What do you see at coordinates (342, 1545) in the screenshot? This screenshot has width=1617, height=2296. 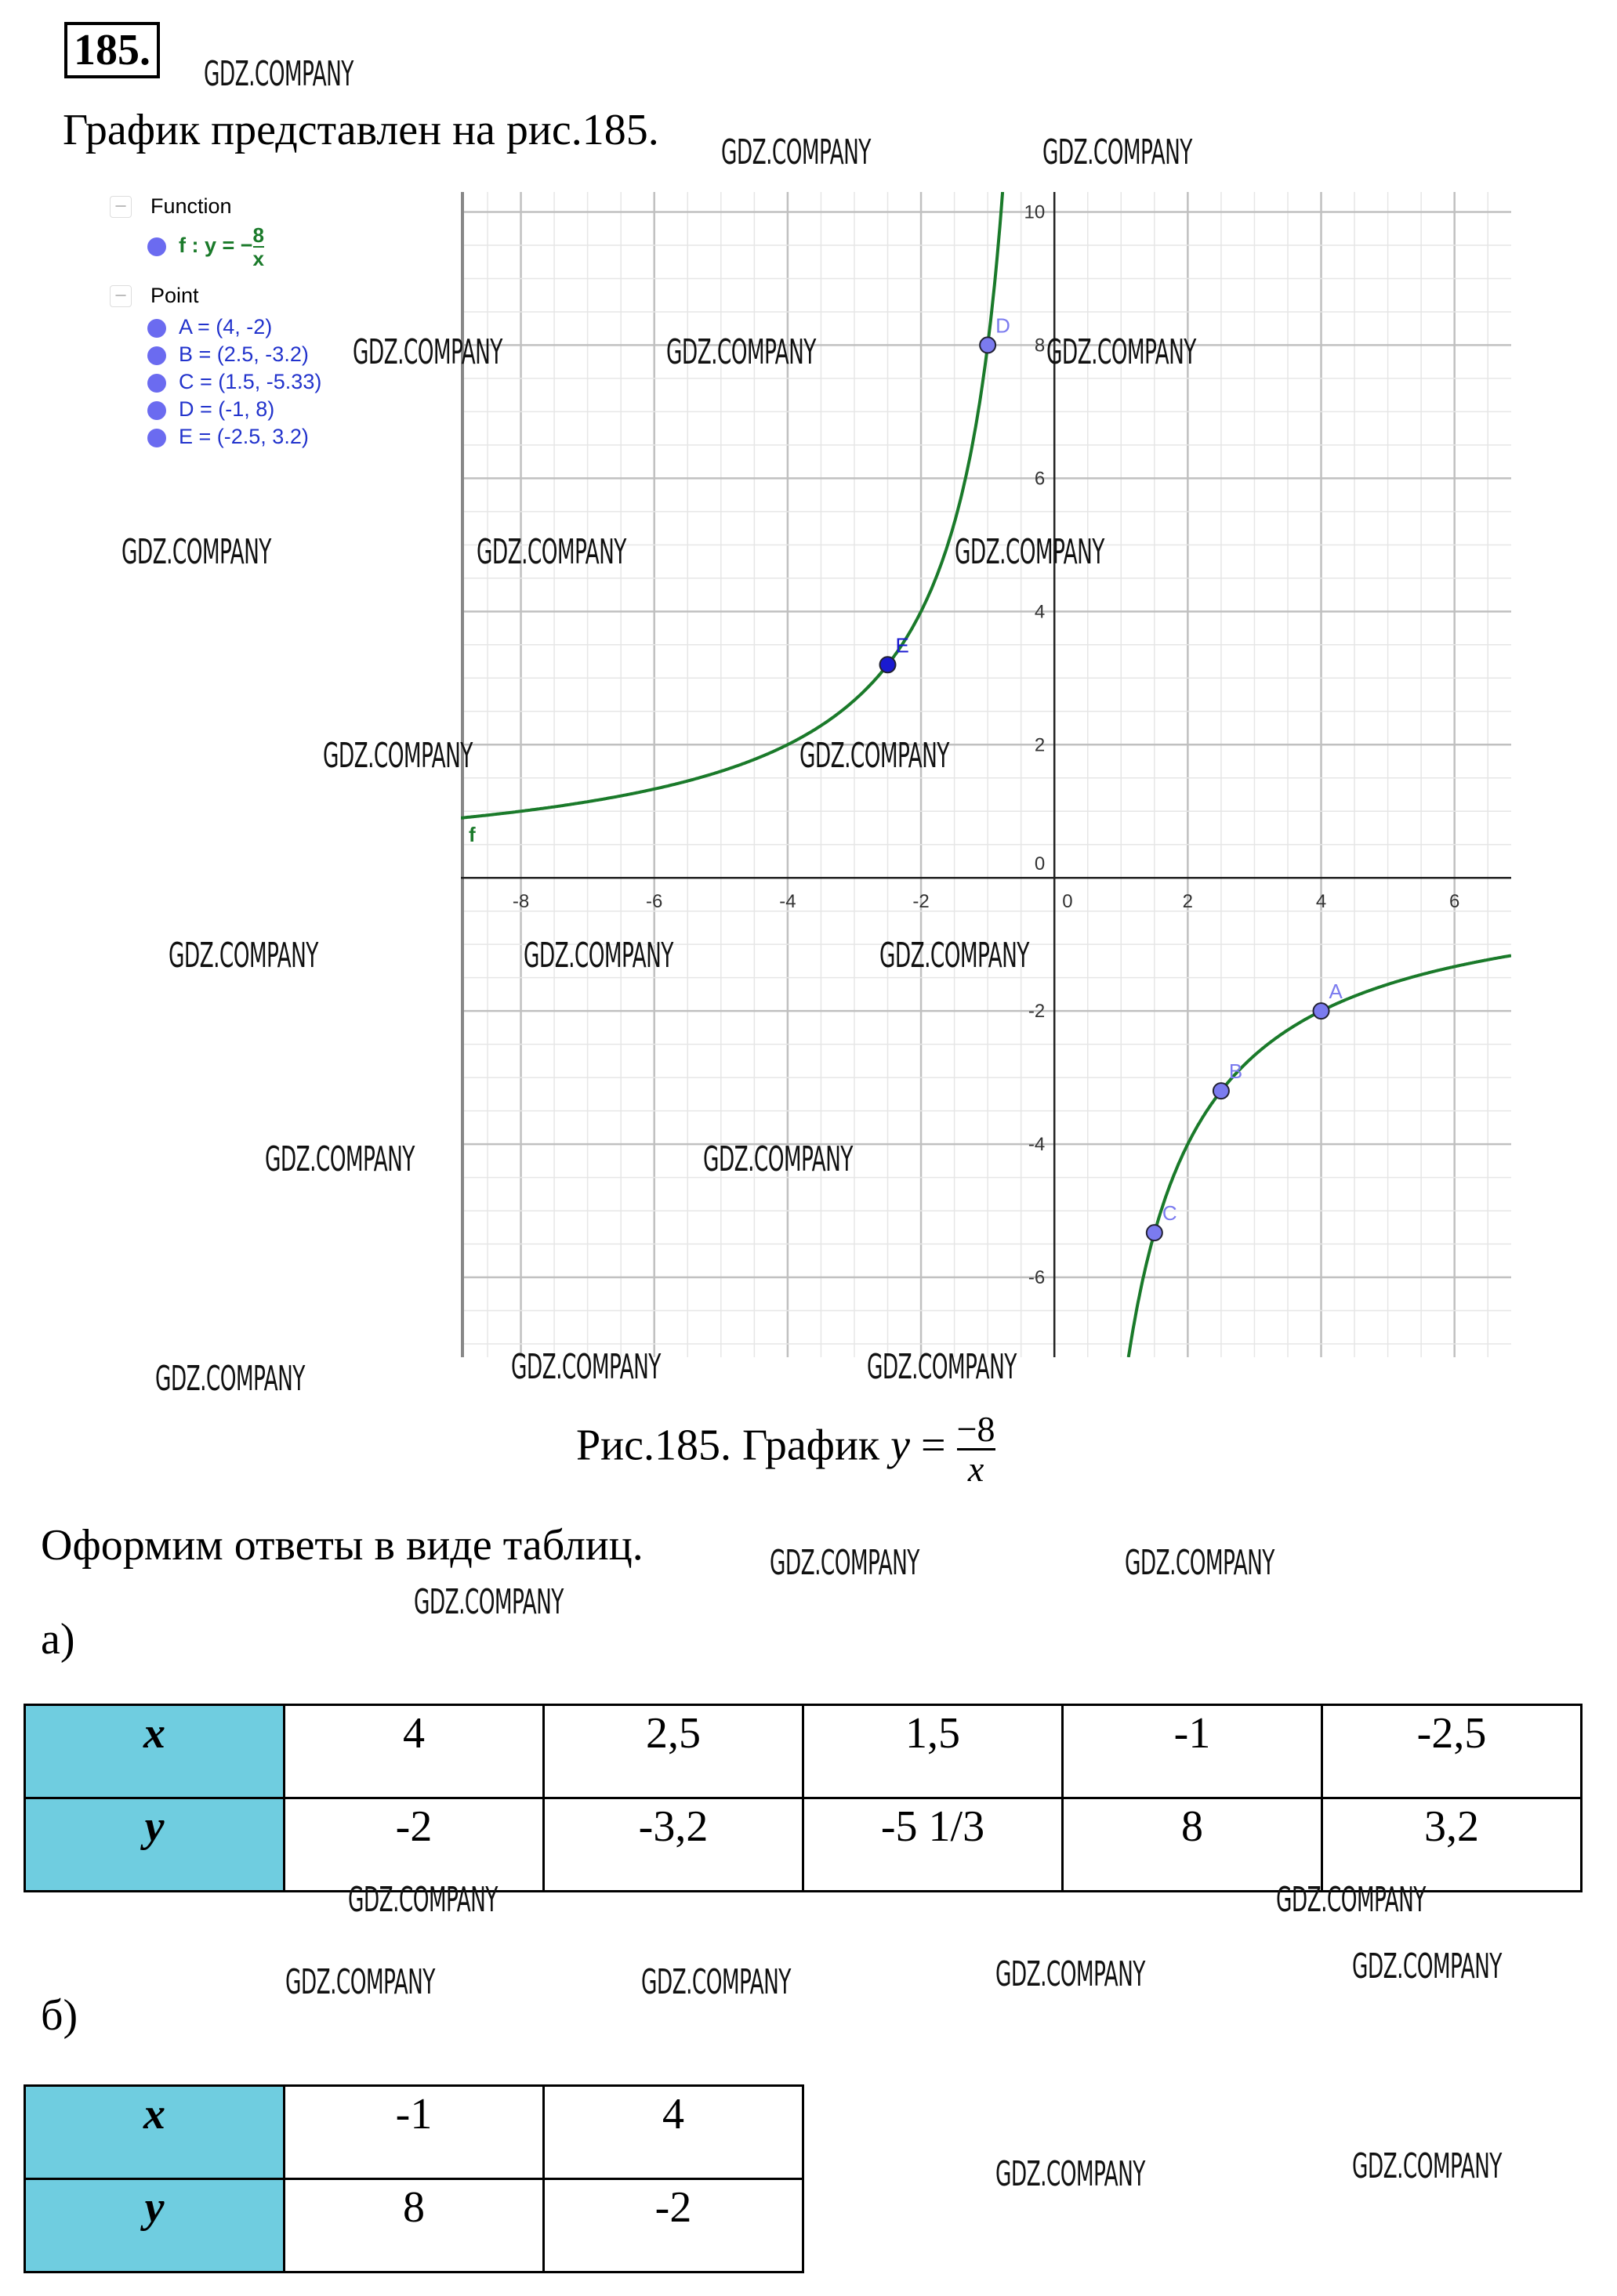 I see `answer-intro: Оформим ответы в виде таблиц.` at bounding box center [342, 1545].